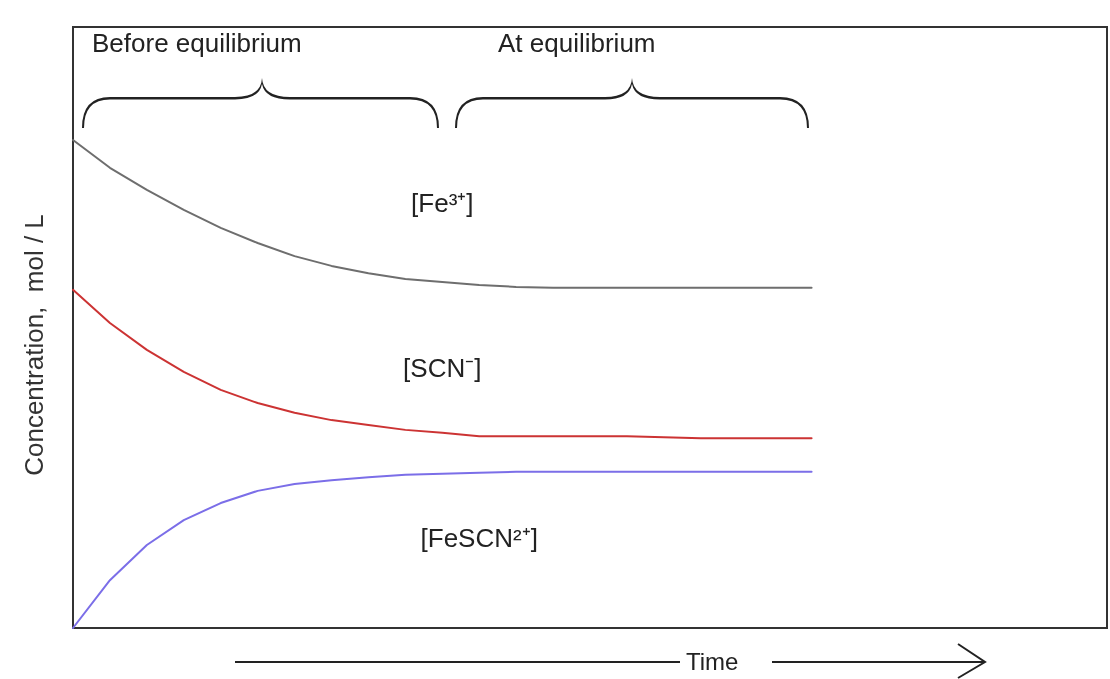  I want to click on y-axis-title: Concentration, mol / L, so click(34, 345).